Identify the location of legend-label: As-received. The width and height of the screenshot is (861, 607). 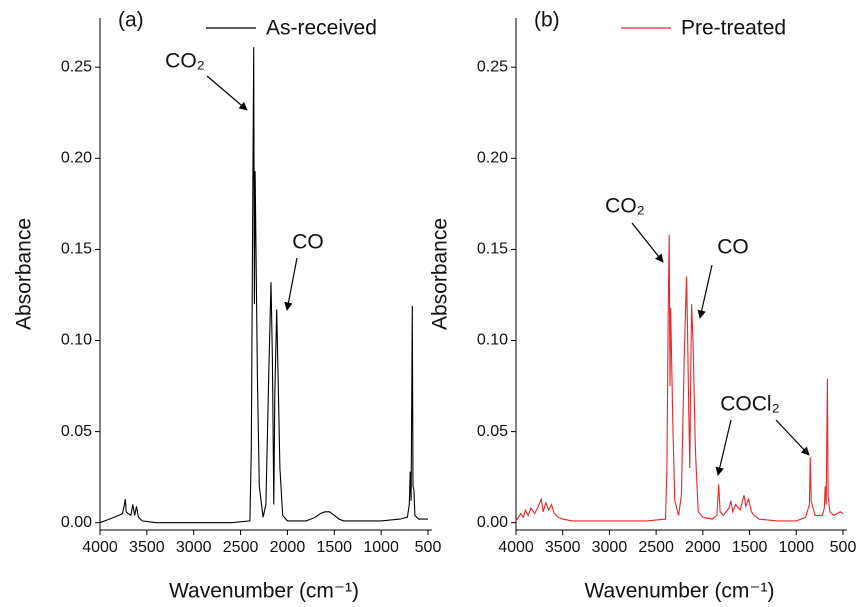
(321, 28).